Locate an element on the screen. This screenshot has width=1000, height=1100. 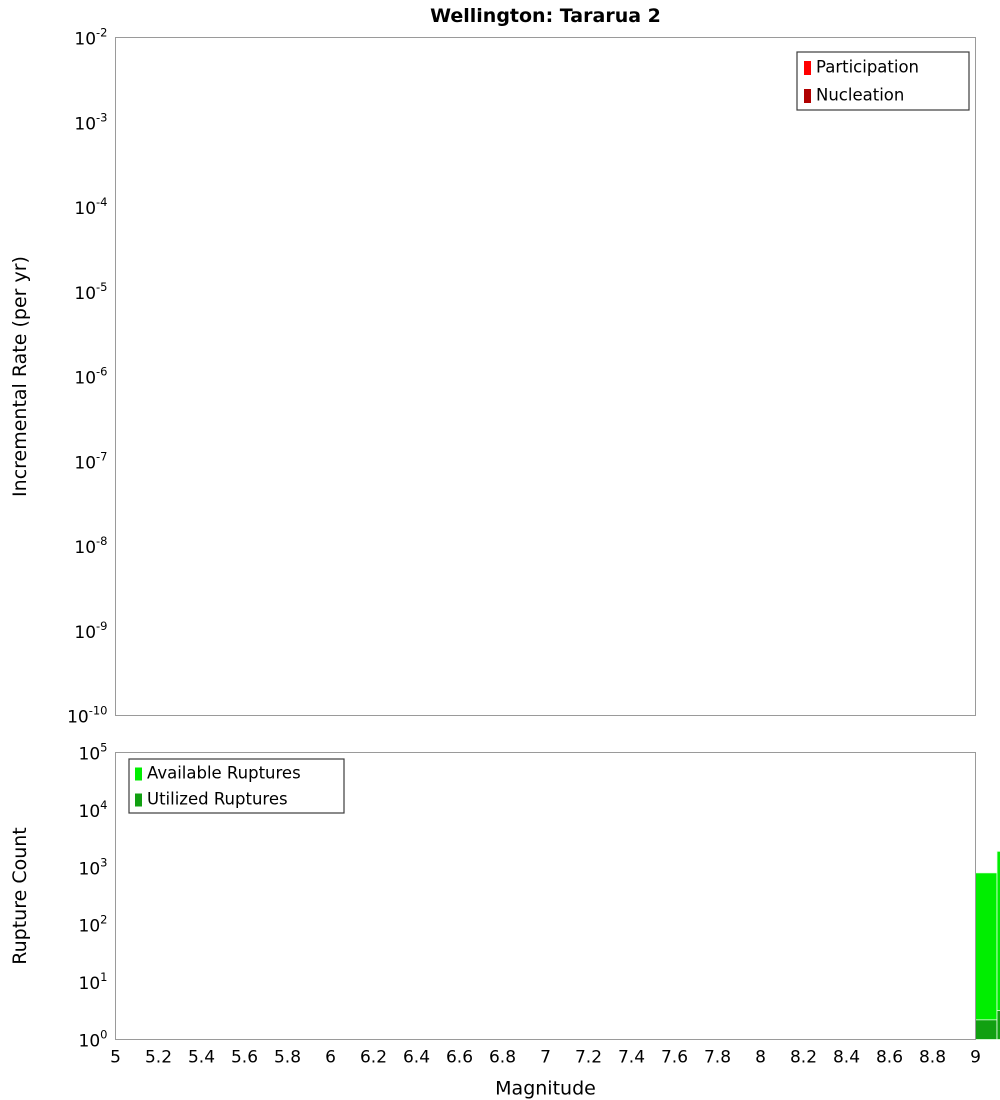
x-tick-label: 8.6 is located at coordinates (889, 1058).